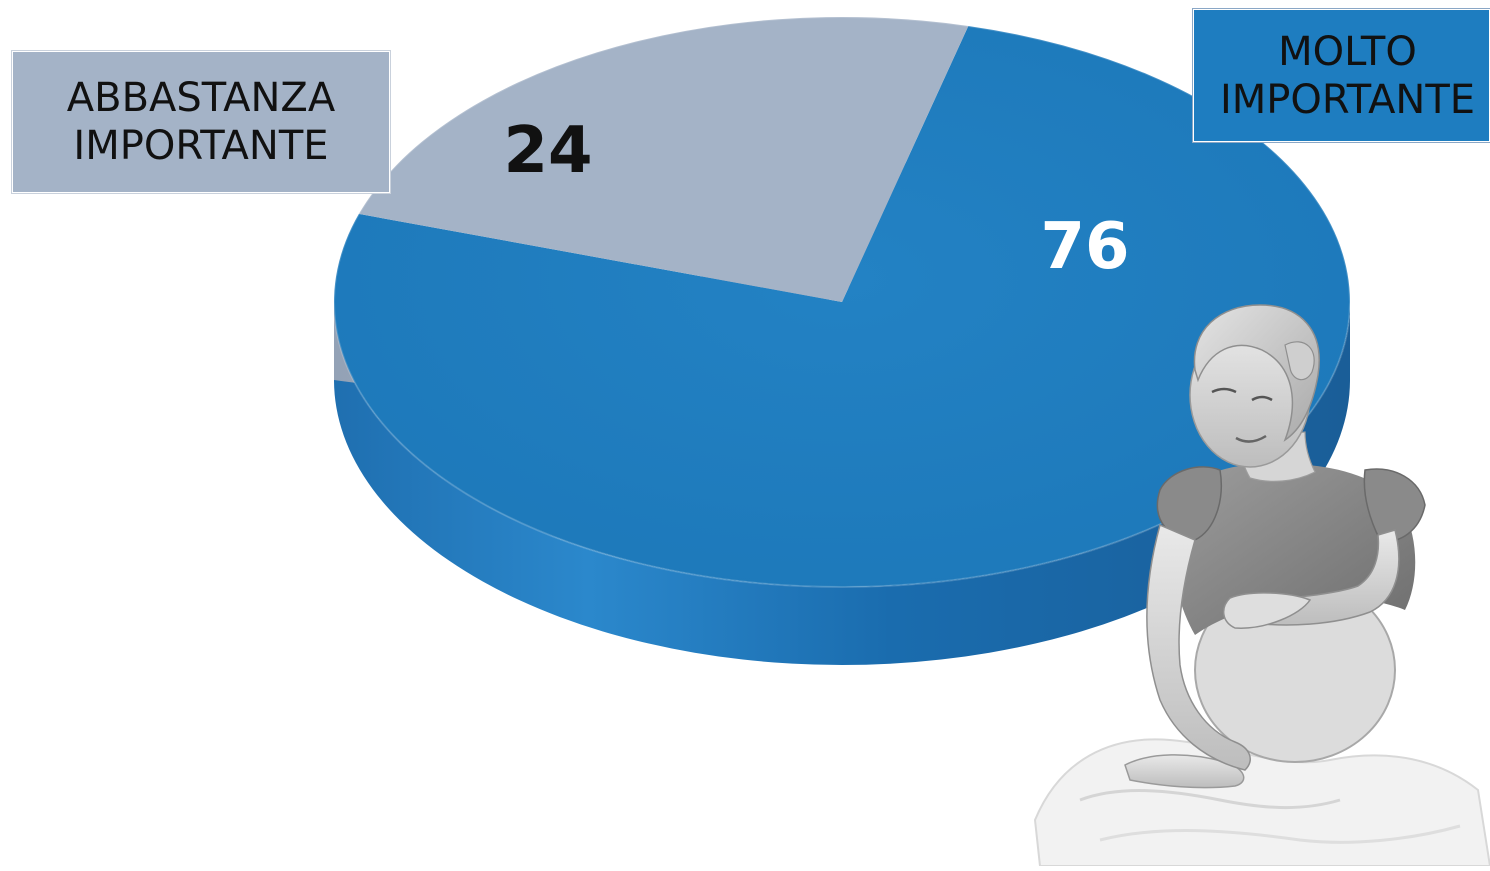 This screenshot has height=871, width=1490. Describe the element at coordinates (1084, 247) in the screenshot. I see `data-label-molto: 76` at that location.